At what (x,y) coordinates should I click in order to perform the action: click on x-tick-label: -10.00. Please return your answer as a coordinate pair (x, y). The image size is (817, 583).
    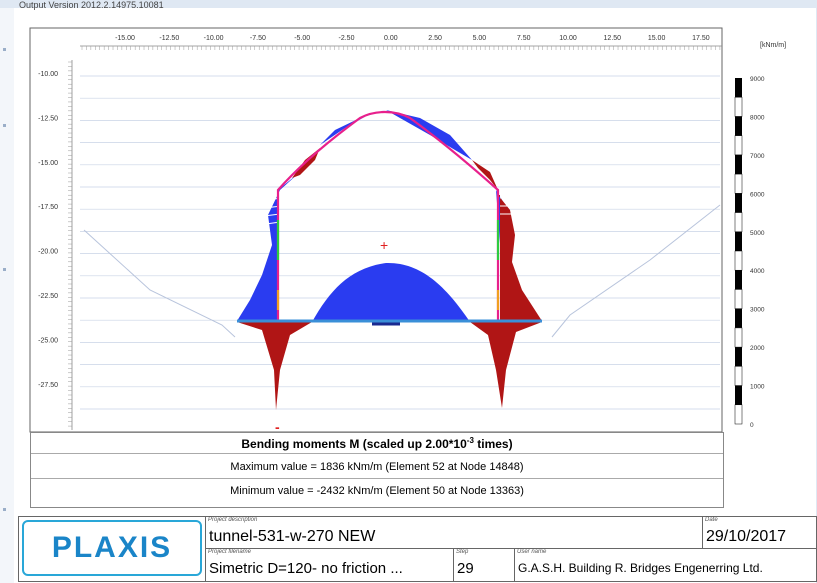
    Looking at the image, I should click on (214, 38).